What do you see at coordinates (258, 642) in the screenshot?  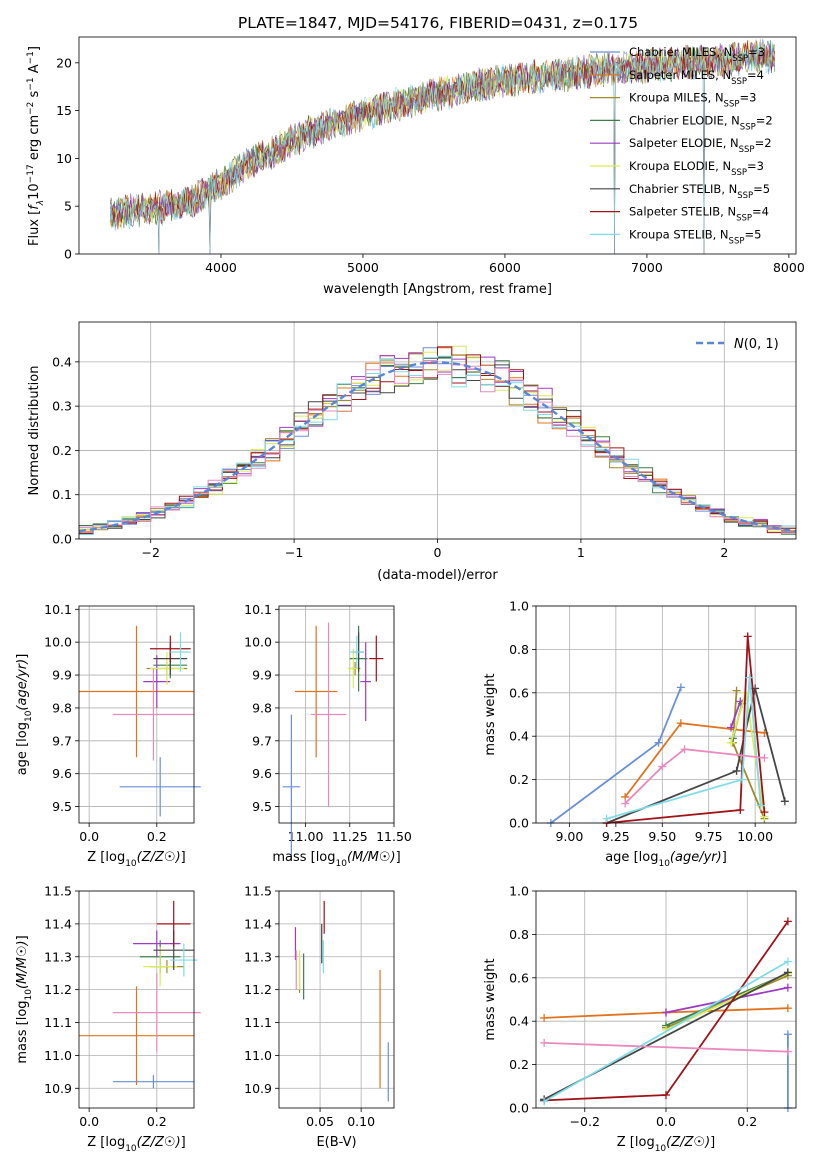 I see `y-tick-label: 10.0` at bounding box center [258, 642].